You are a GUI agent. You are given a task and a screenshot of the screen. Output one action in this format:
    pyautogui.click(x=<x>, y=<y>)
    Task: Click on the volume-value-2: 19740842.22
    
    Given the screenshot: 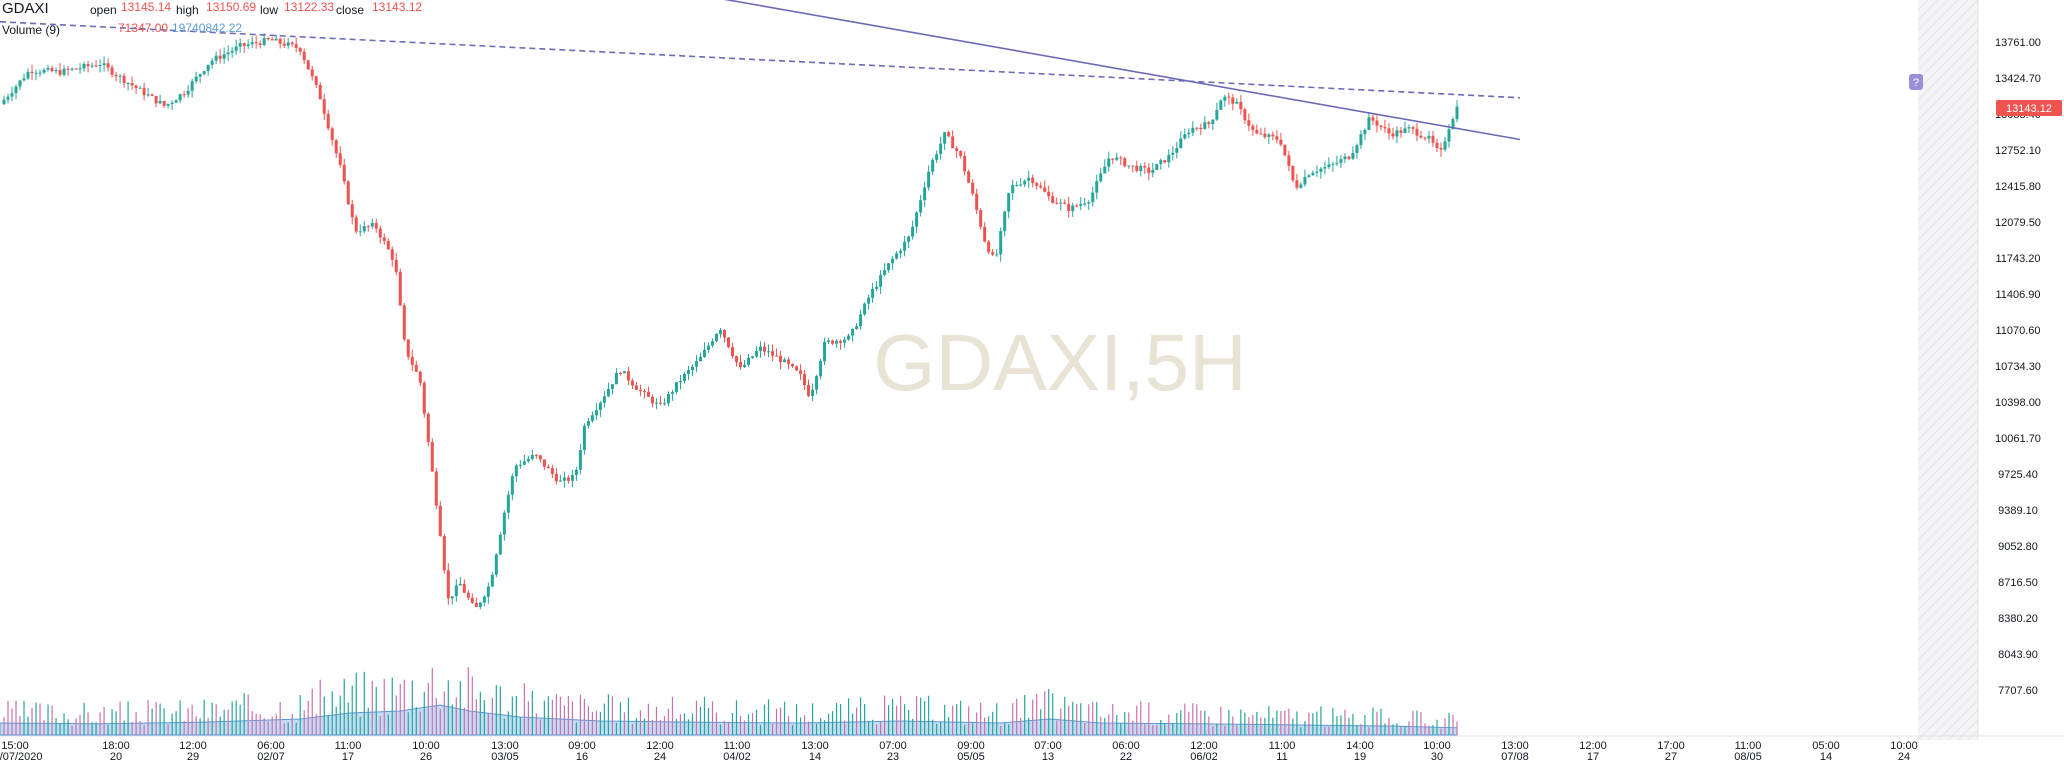 What is the action you would take?
    pyautogui.click(x=207, y=28)
    